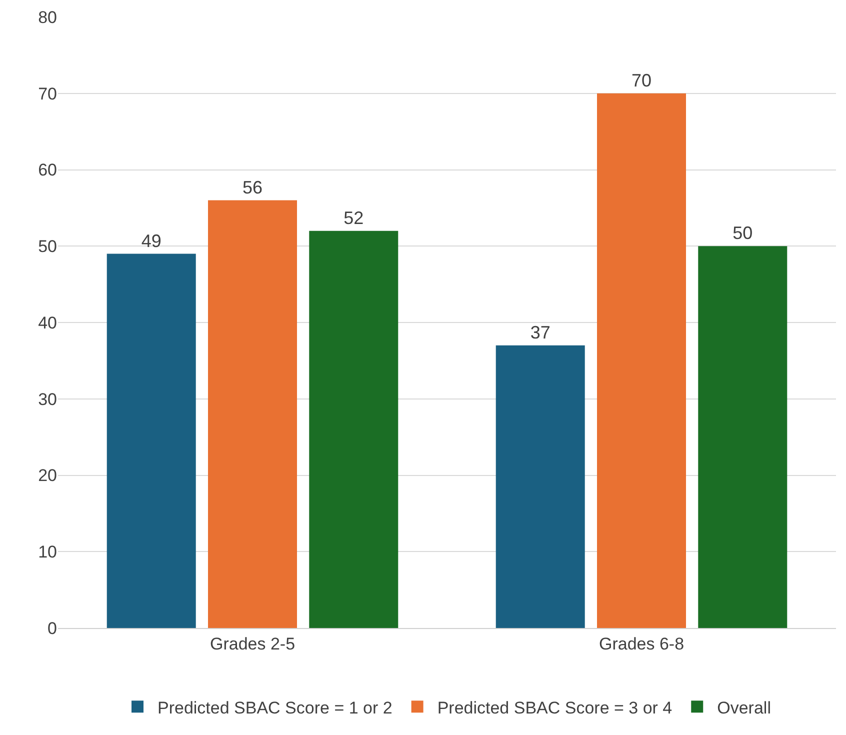 The width and height of the screenshot is (846, 735). Describe the element at coordinates (641, 644) in the screenshot. I see `x-tick-label: Grades 6-8` at that location.